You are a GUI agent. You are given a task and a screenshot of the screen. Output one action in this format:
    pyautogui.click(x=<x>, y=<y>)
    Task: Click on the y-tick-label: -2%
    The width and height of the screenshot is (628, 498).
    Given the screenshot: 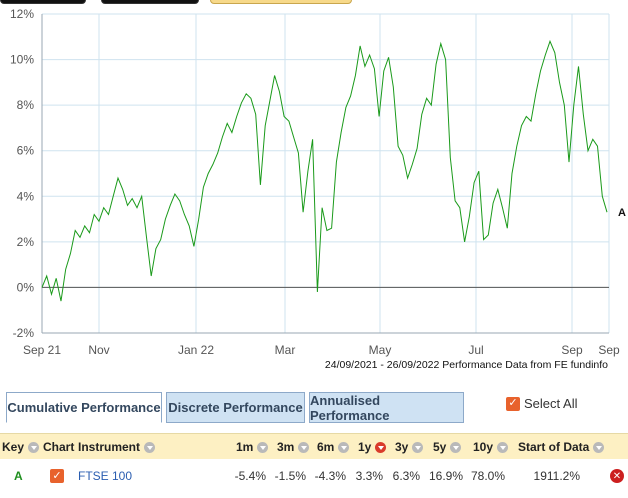 What is the action you would take?
    pyautogui.click(x=24, y=333)
    